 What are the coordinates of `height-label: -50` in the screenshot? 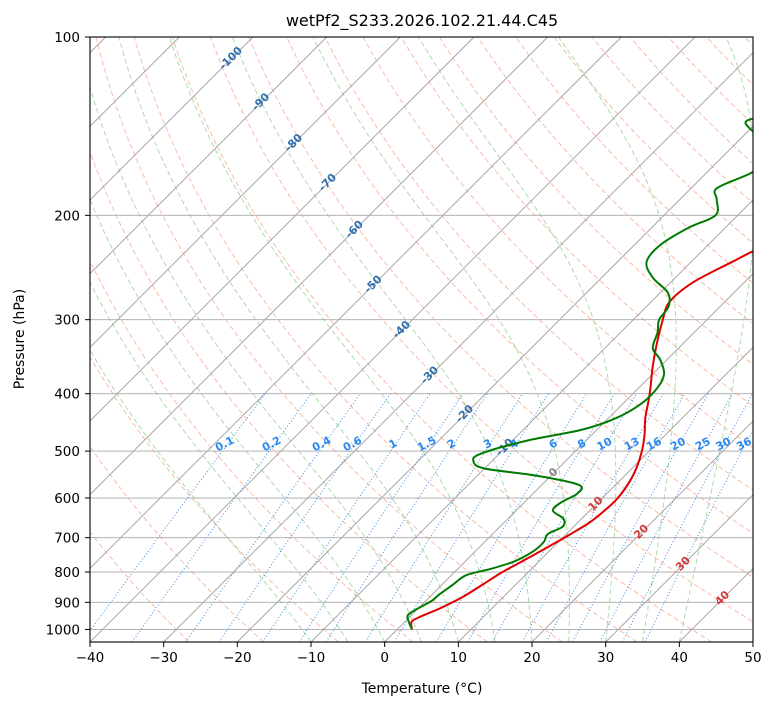 It's located at (372, 283).